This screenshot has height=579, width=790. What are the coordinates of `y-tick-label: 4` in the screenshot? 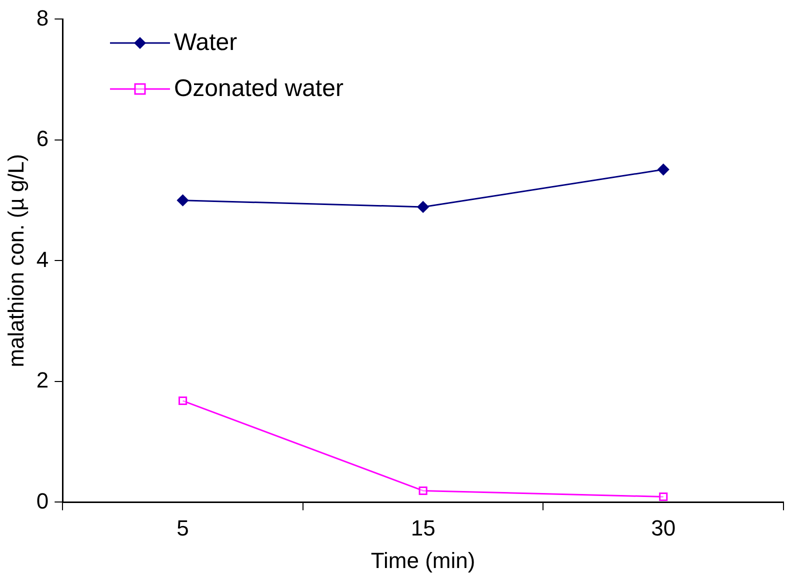 It's located at (42, 259).